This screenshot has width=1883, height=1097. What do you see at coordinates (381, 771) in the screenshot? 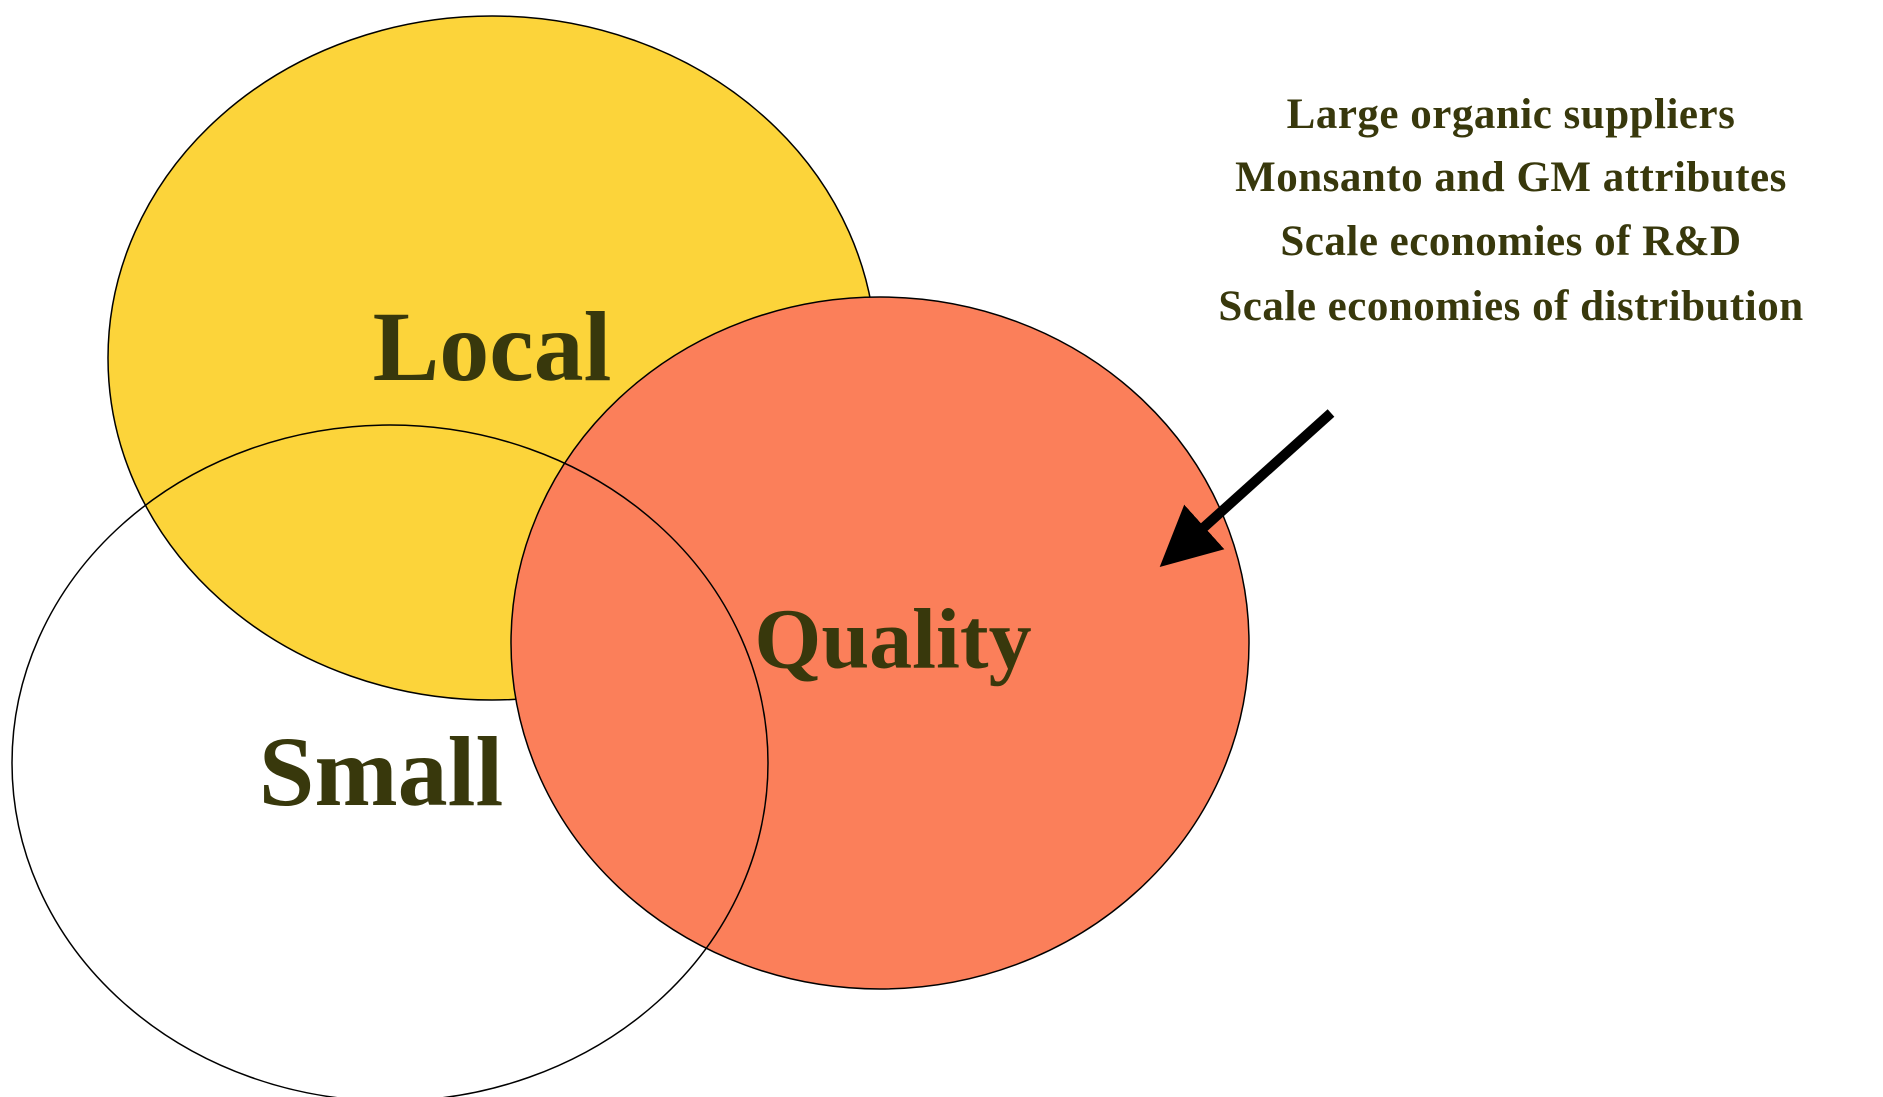
I see `set-label: Small` at bounding box center [381, 771].